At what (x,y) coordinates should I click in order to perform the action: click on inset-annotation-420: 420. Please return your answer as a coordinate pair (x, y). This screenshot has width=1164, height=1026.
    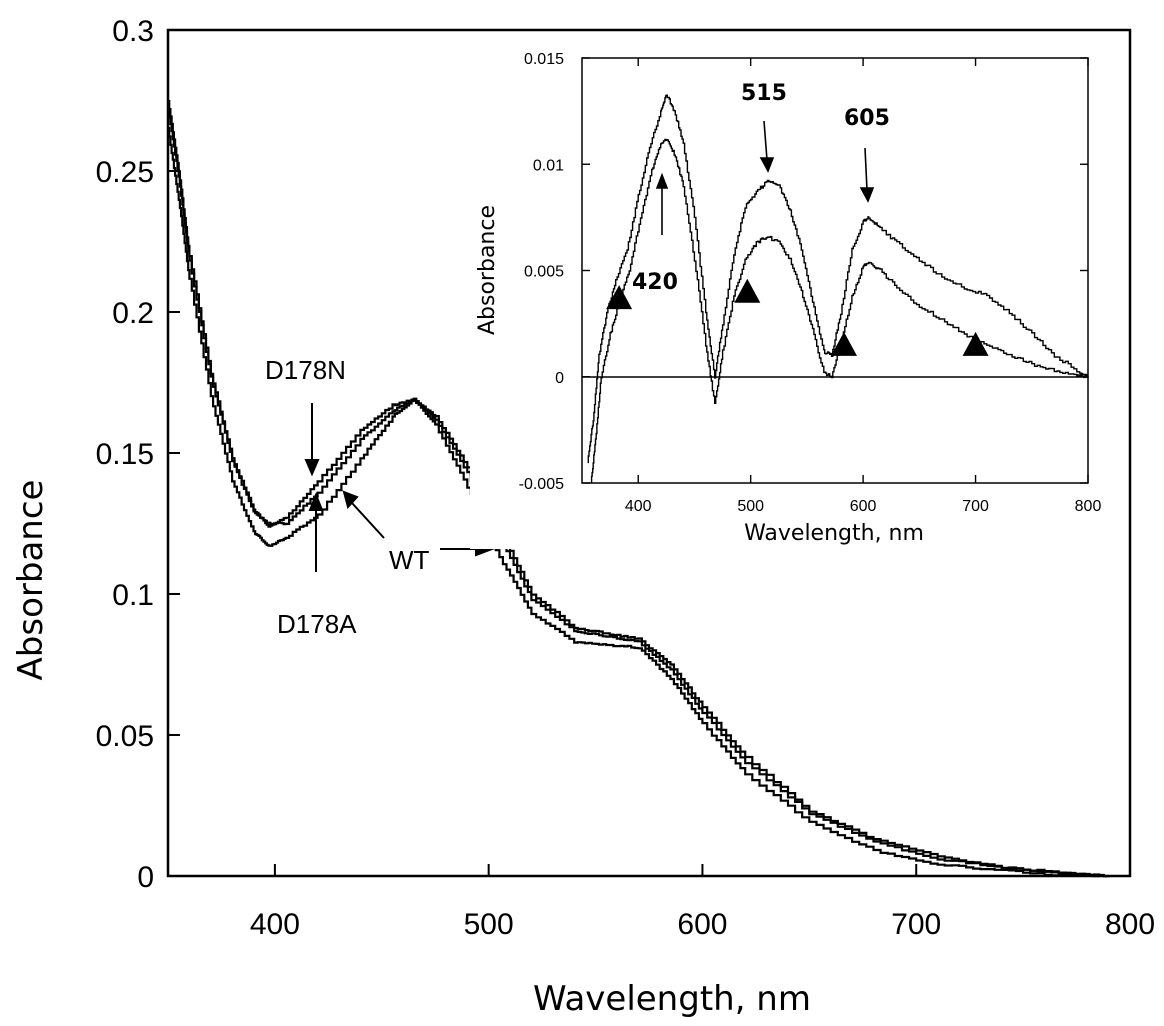
    Looking at the image, I should click on (655, 282).